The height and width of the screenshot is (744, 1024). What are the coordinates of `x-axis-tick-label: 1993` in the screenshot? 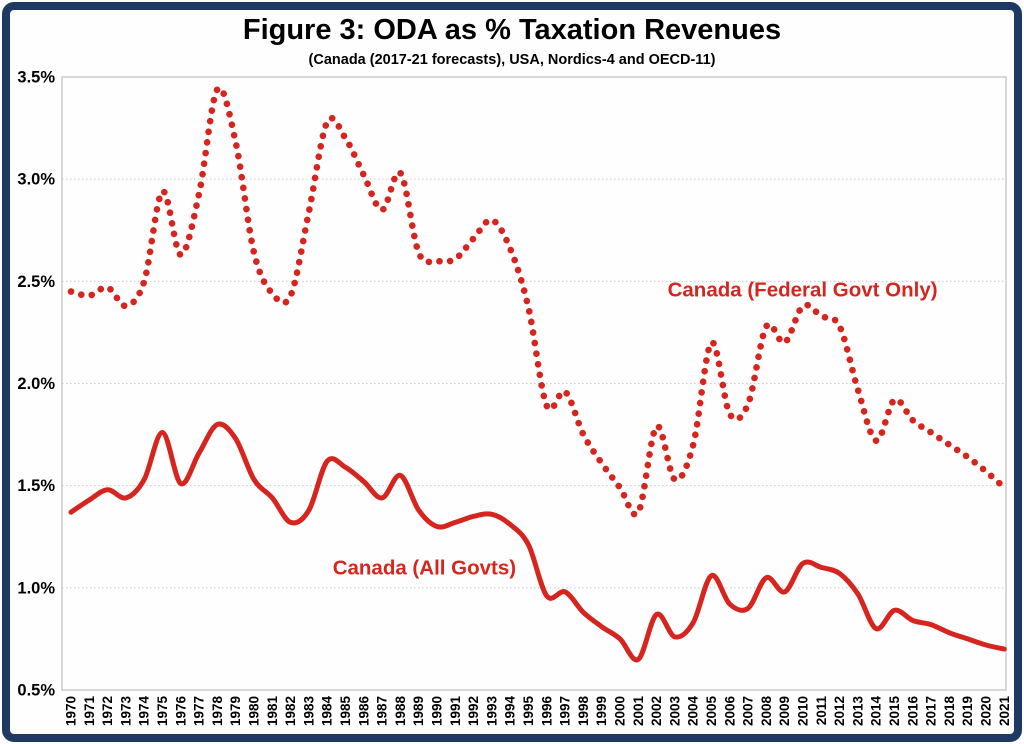 It's located at (491, 711).